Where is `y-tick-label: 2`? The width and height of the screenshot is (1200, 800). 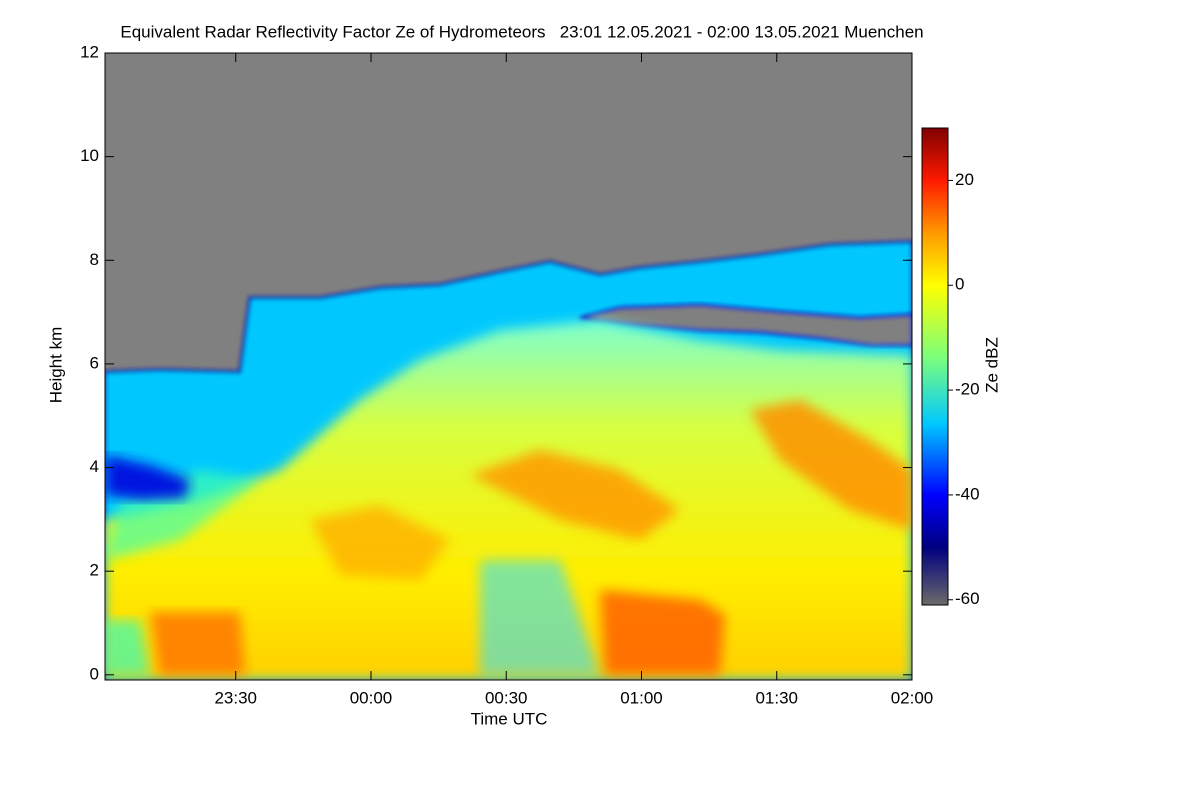
y-tick-label: 2 is located at coordinates (94, 570).